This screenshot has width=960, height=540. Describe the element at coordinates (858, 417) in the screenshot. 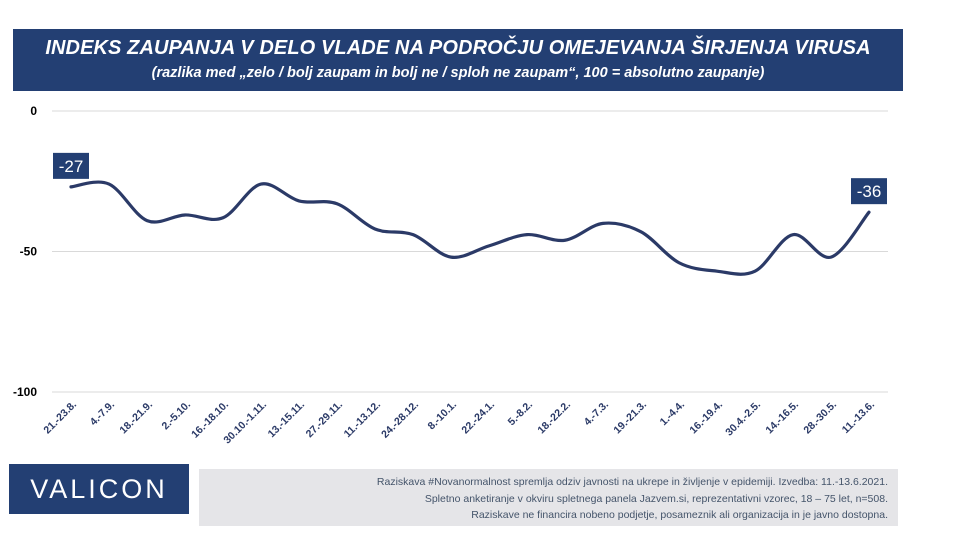

I see `x-tick-label: 11.-13.6.` at that location.